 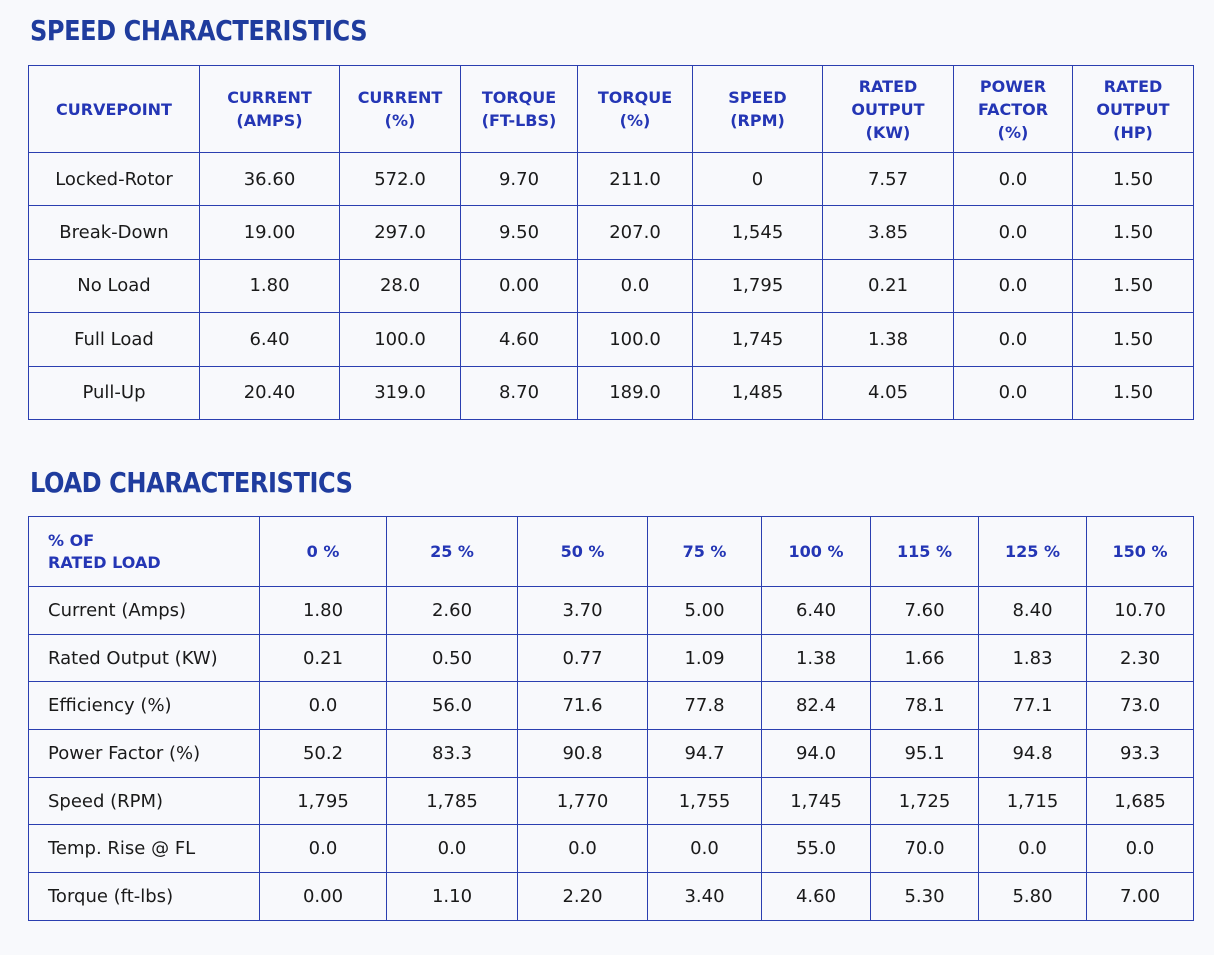 I want to click on load-cell: 5.30, so click(x=924, y=896).